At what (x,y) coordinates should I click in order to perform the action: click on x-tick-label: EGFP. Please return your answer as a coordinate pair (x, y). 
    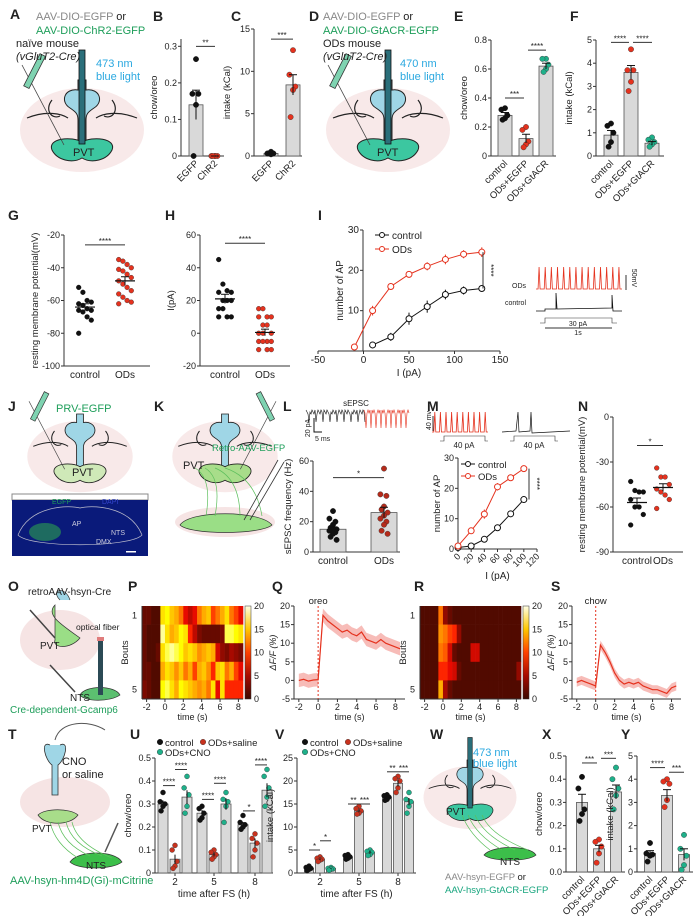
    Looking at the image, I should click on (188, 171).